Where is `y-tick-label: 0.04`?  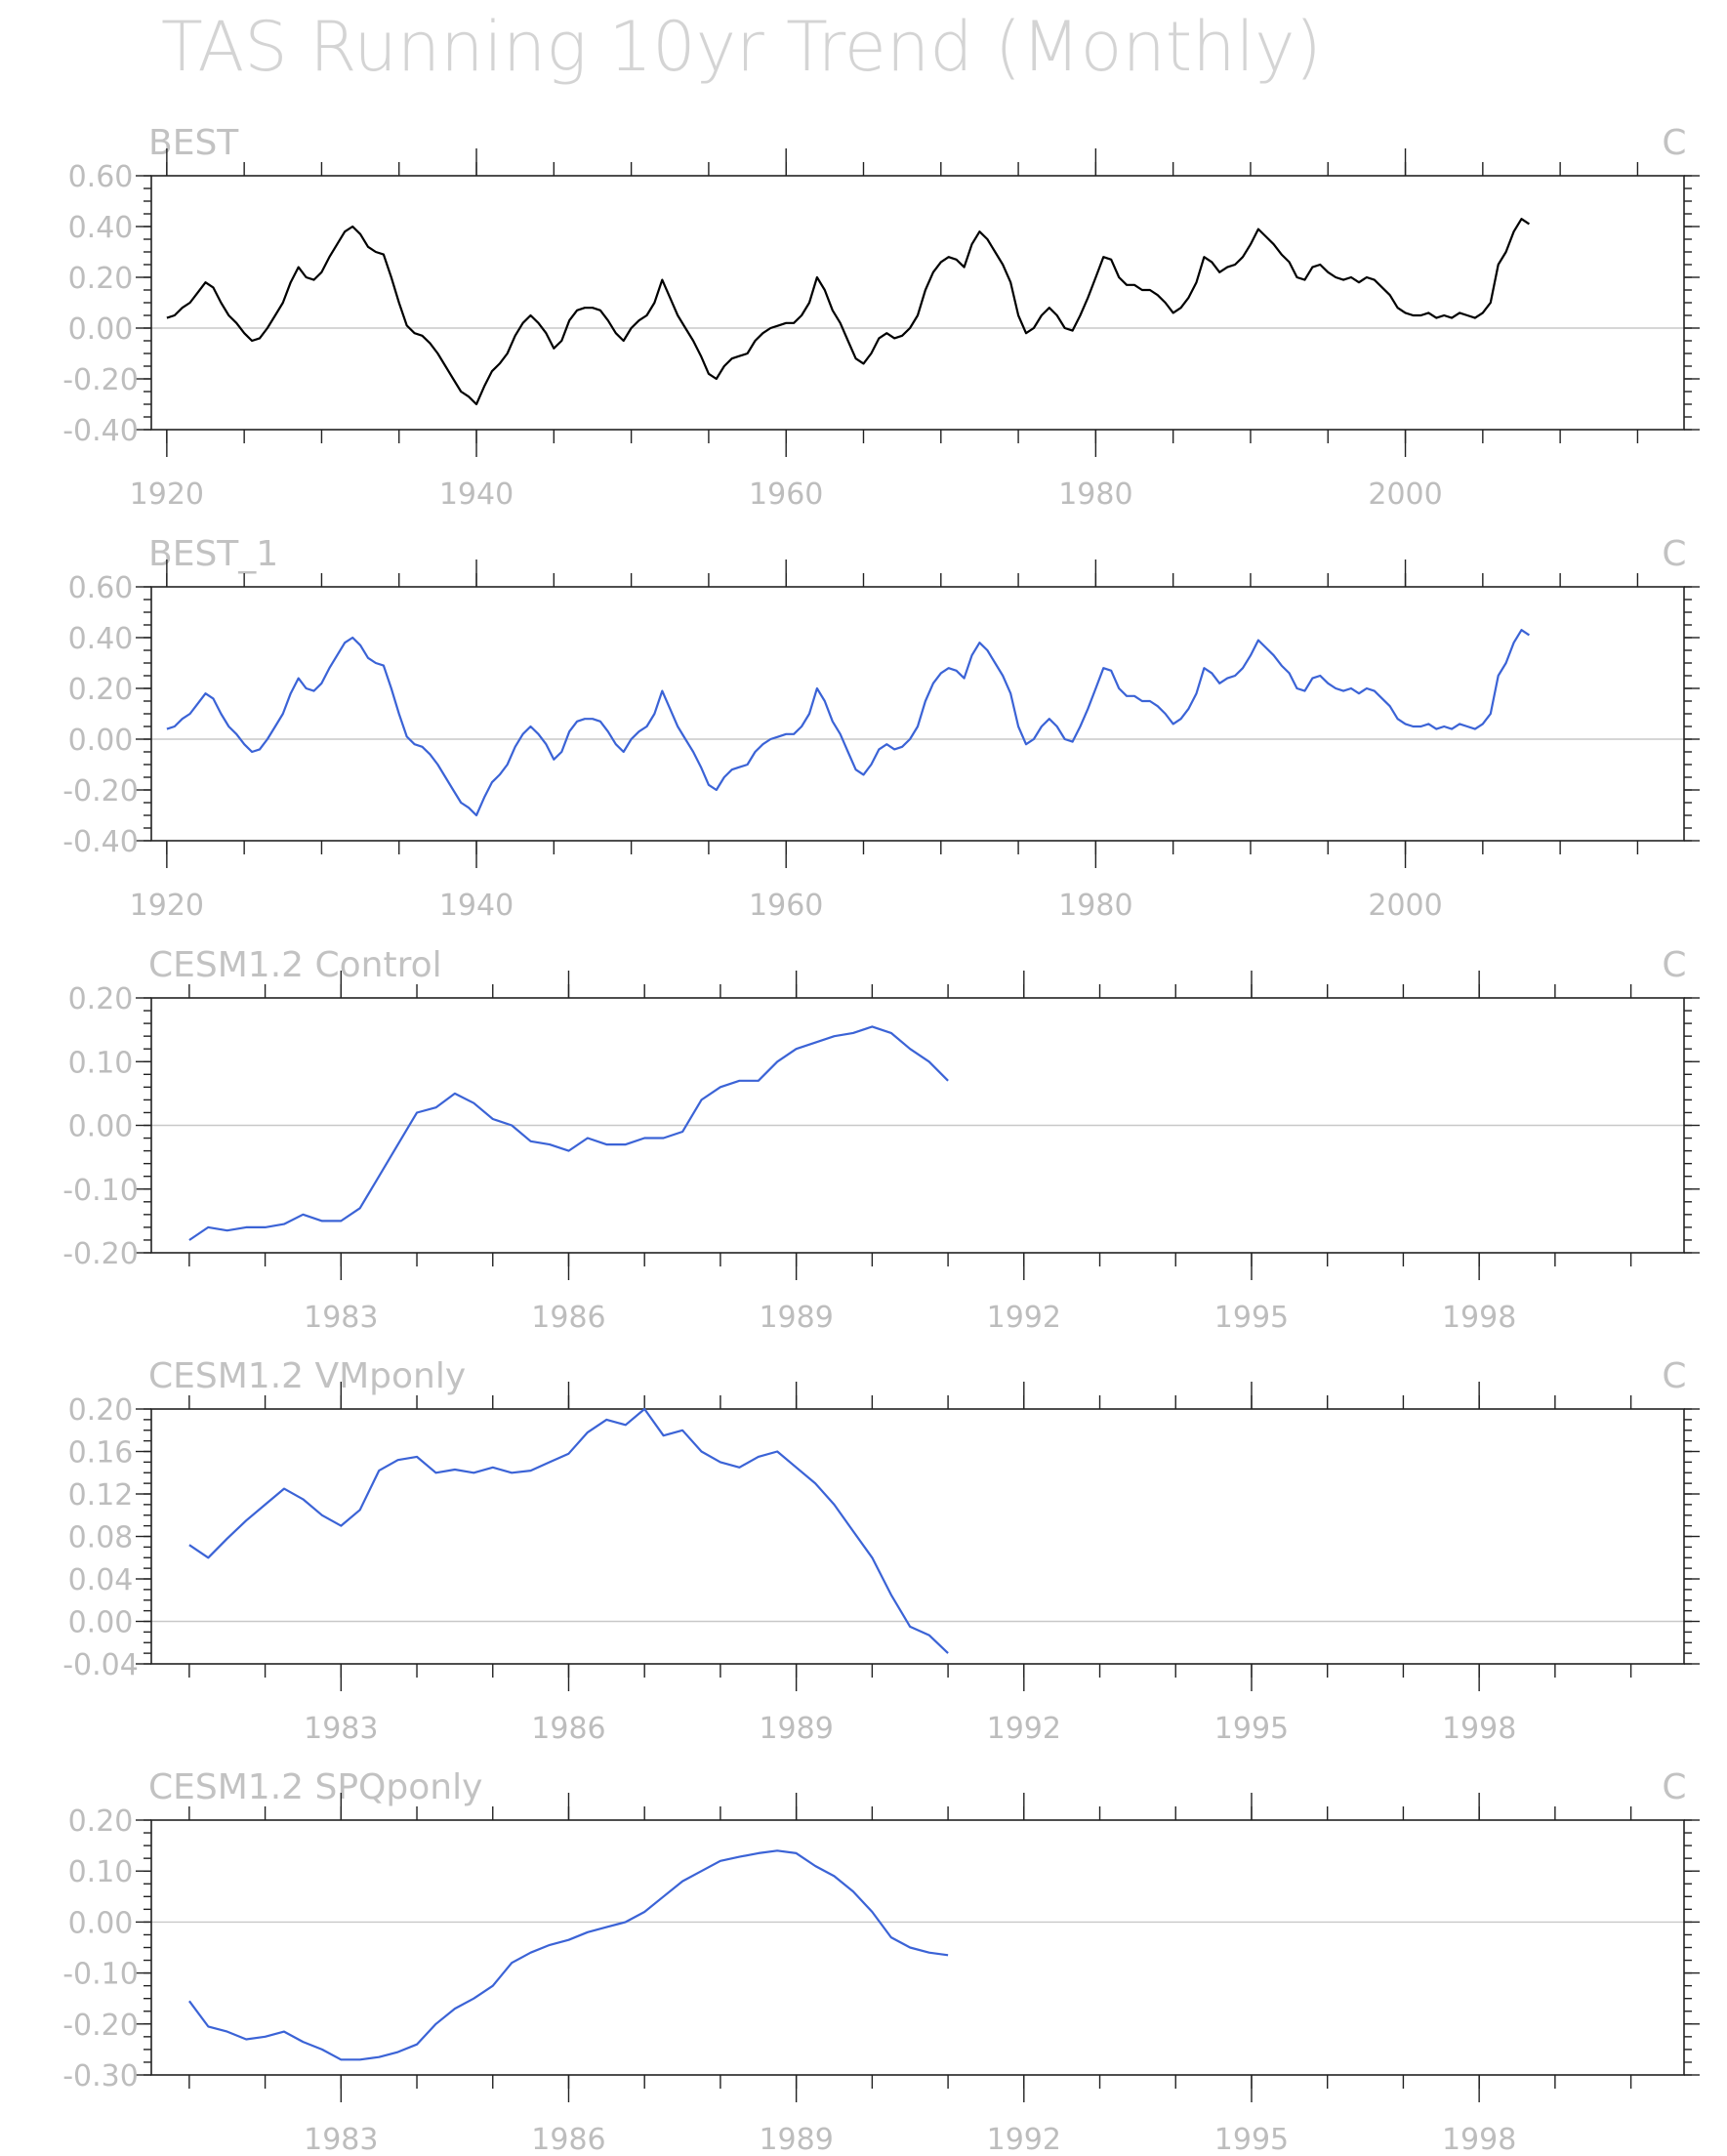 y-tick-label: 0.04 is located at coordinates (101, 1580).